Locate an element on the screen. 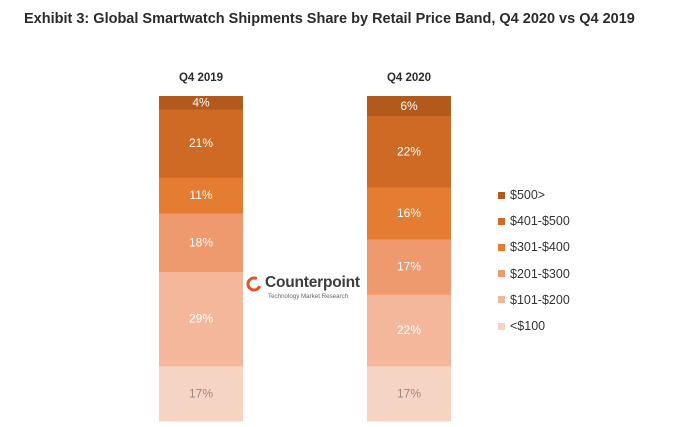  legend-item: $500> is located at coordinates (558, 195).